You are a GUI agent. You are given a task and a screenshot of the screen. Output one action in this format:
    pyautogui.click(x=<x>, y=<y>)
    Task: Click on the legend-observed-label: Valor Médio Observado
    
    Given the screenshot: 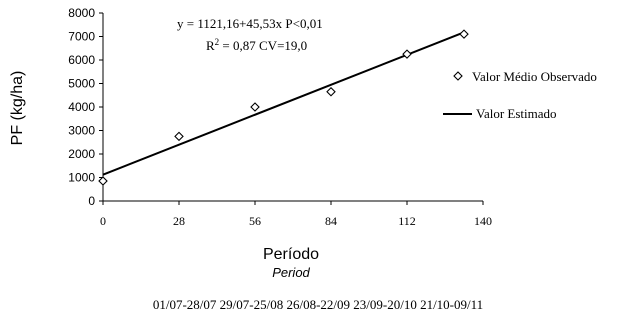 What is the action you would take?
    pyautogui.click(x=534, y=76)
    